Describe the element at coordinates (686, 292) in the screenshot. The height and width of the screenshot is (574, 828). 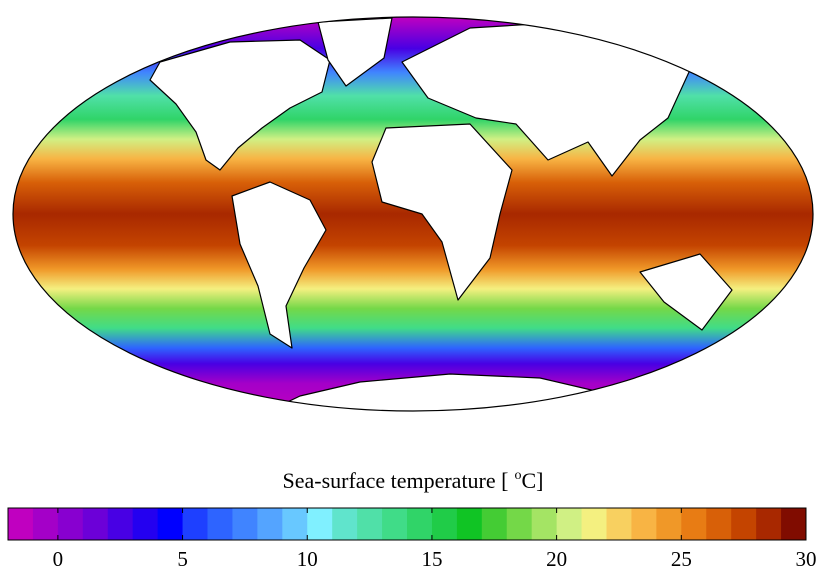
I see `australia` at that location.